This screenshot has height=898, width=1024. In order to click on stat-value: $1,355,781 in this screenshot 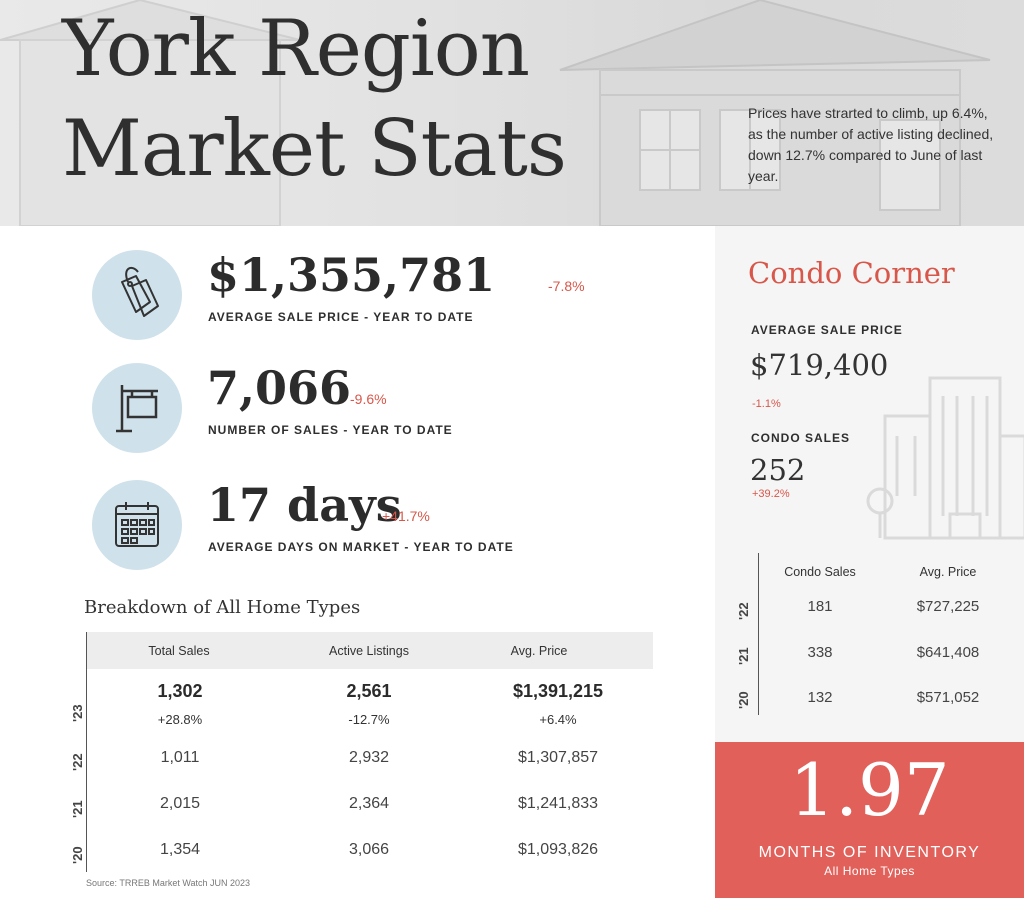, I will do `click(351, 275)`.